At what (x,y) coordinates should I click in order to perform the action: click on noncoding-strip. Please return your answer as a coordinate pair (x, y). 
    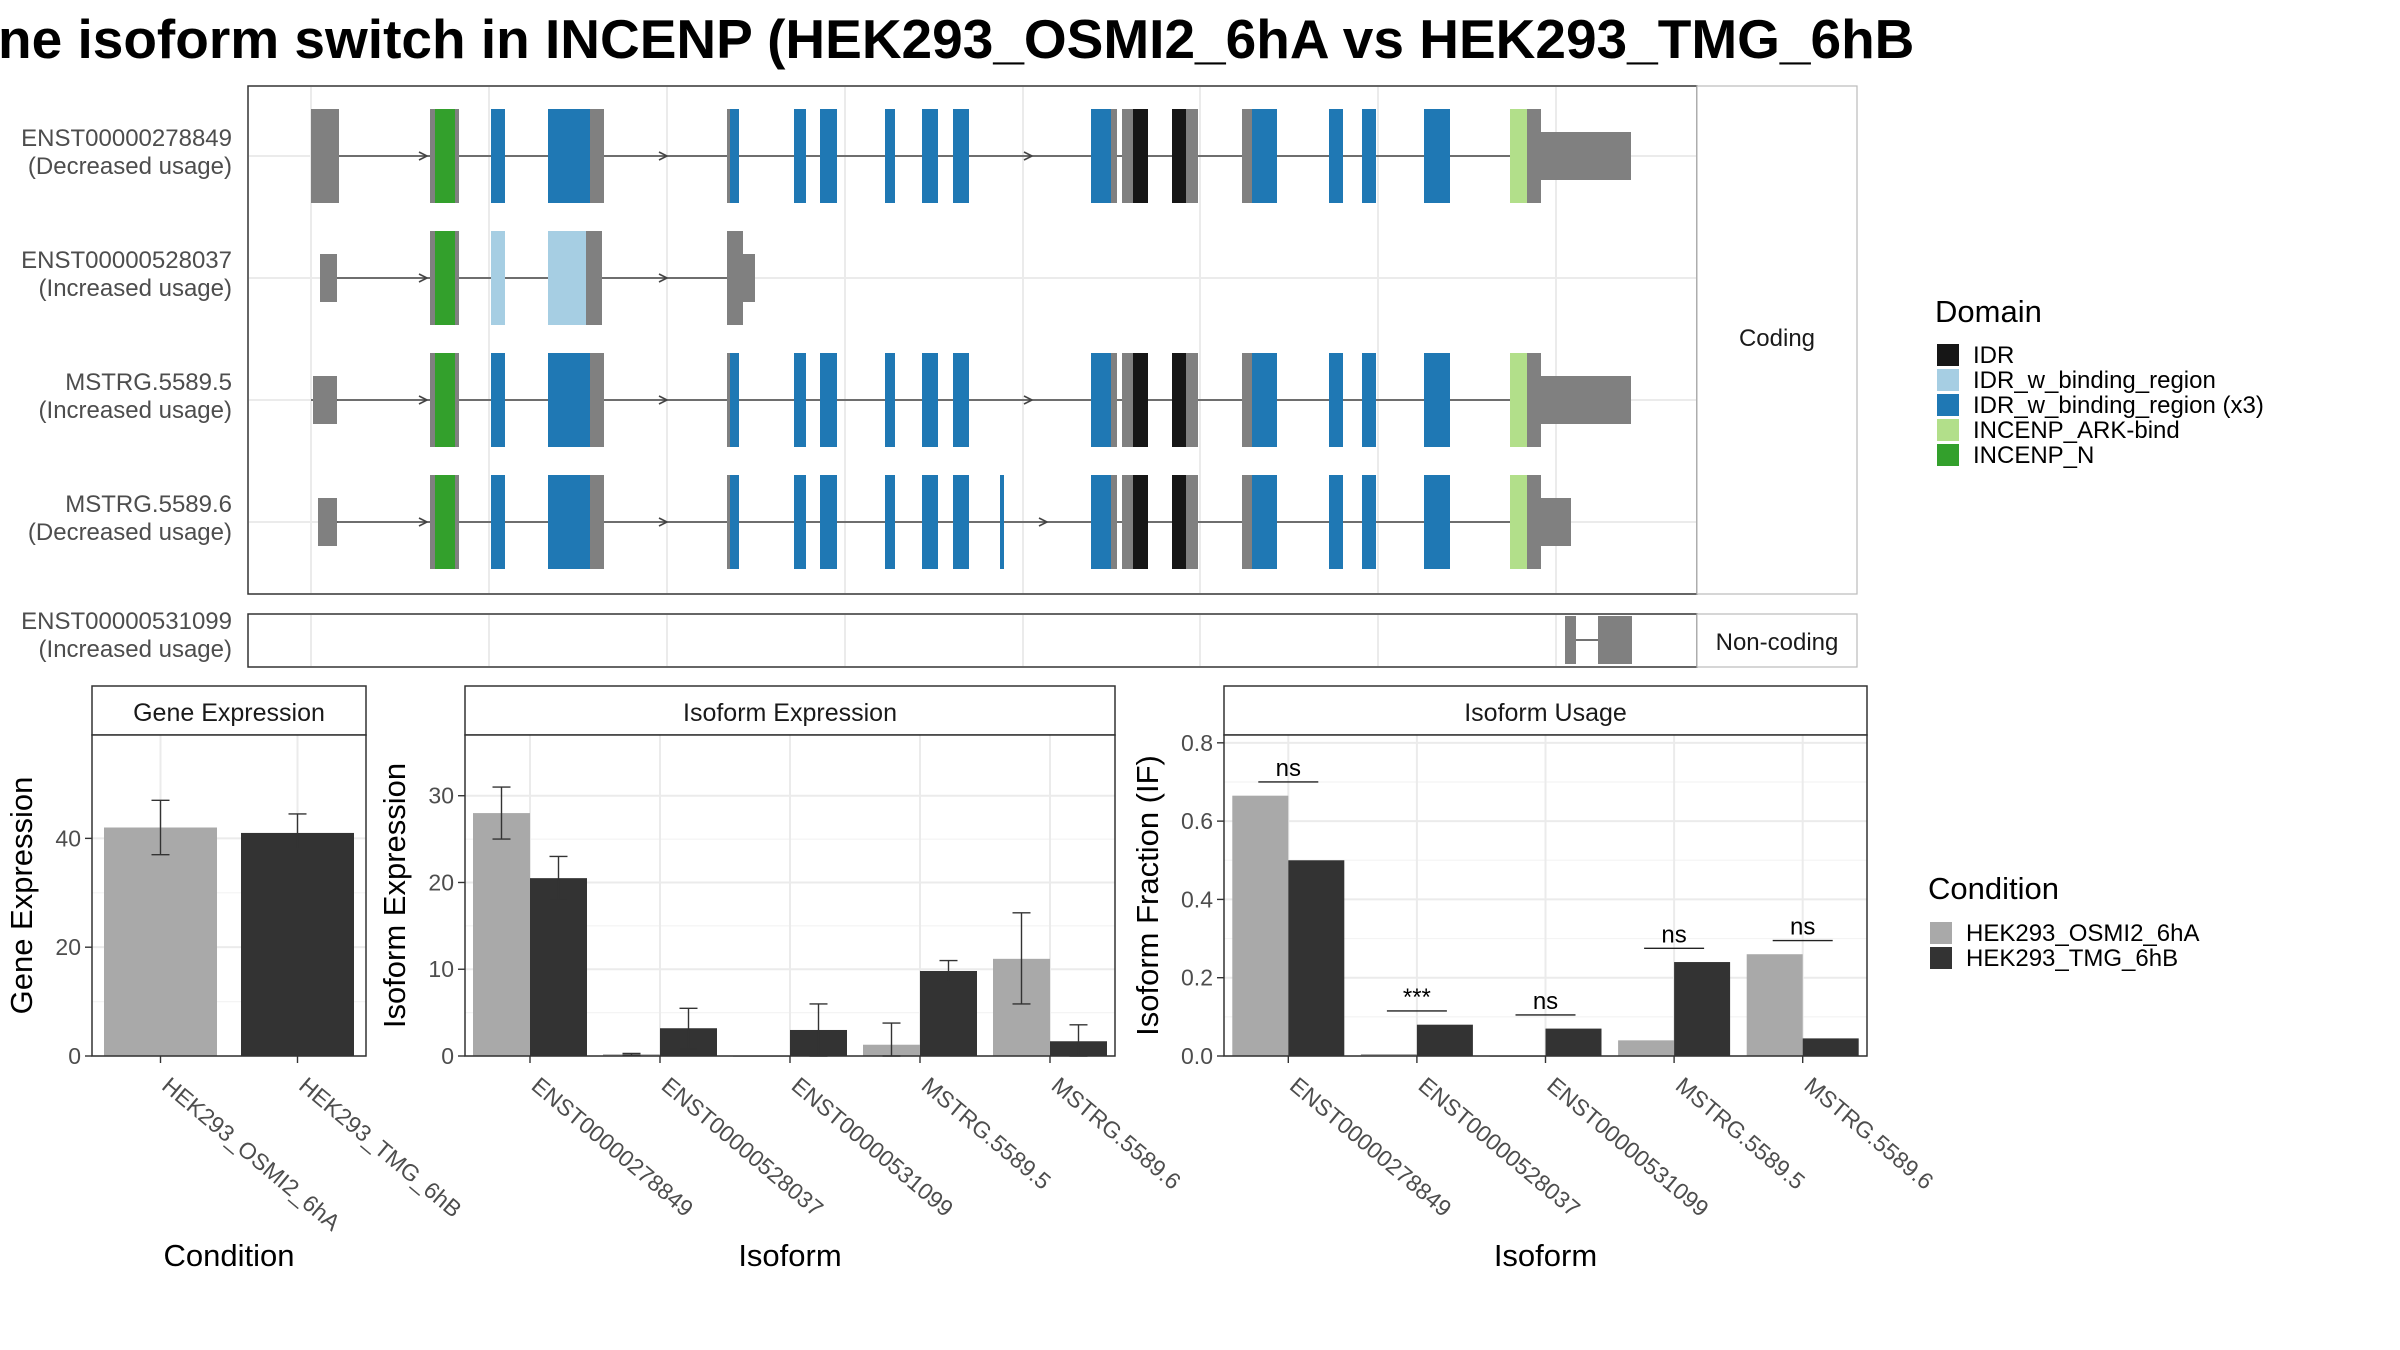
    Looking at the image, I should click on (1777, 640).